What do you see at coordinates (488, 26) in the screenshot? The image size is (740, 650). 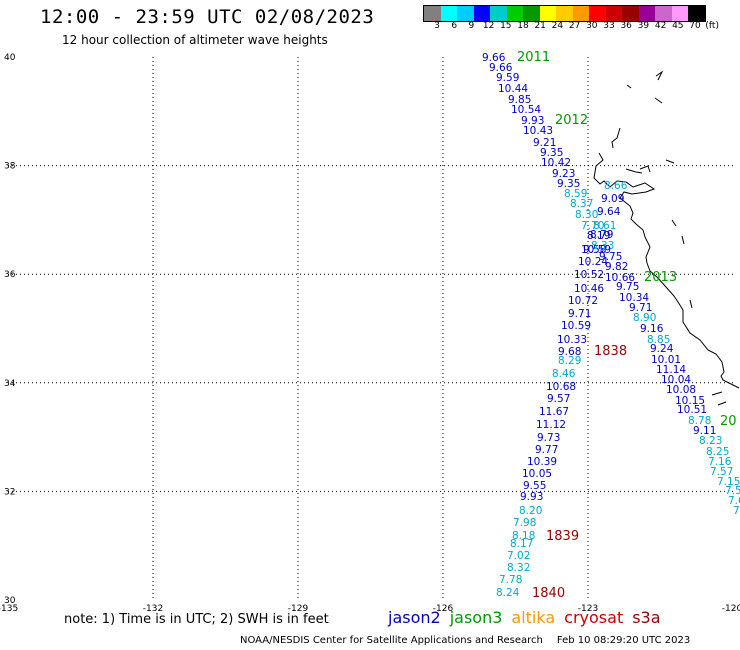 I see `colorbar-label: 12` at bounding box center [488, 26].